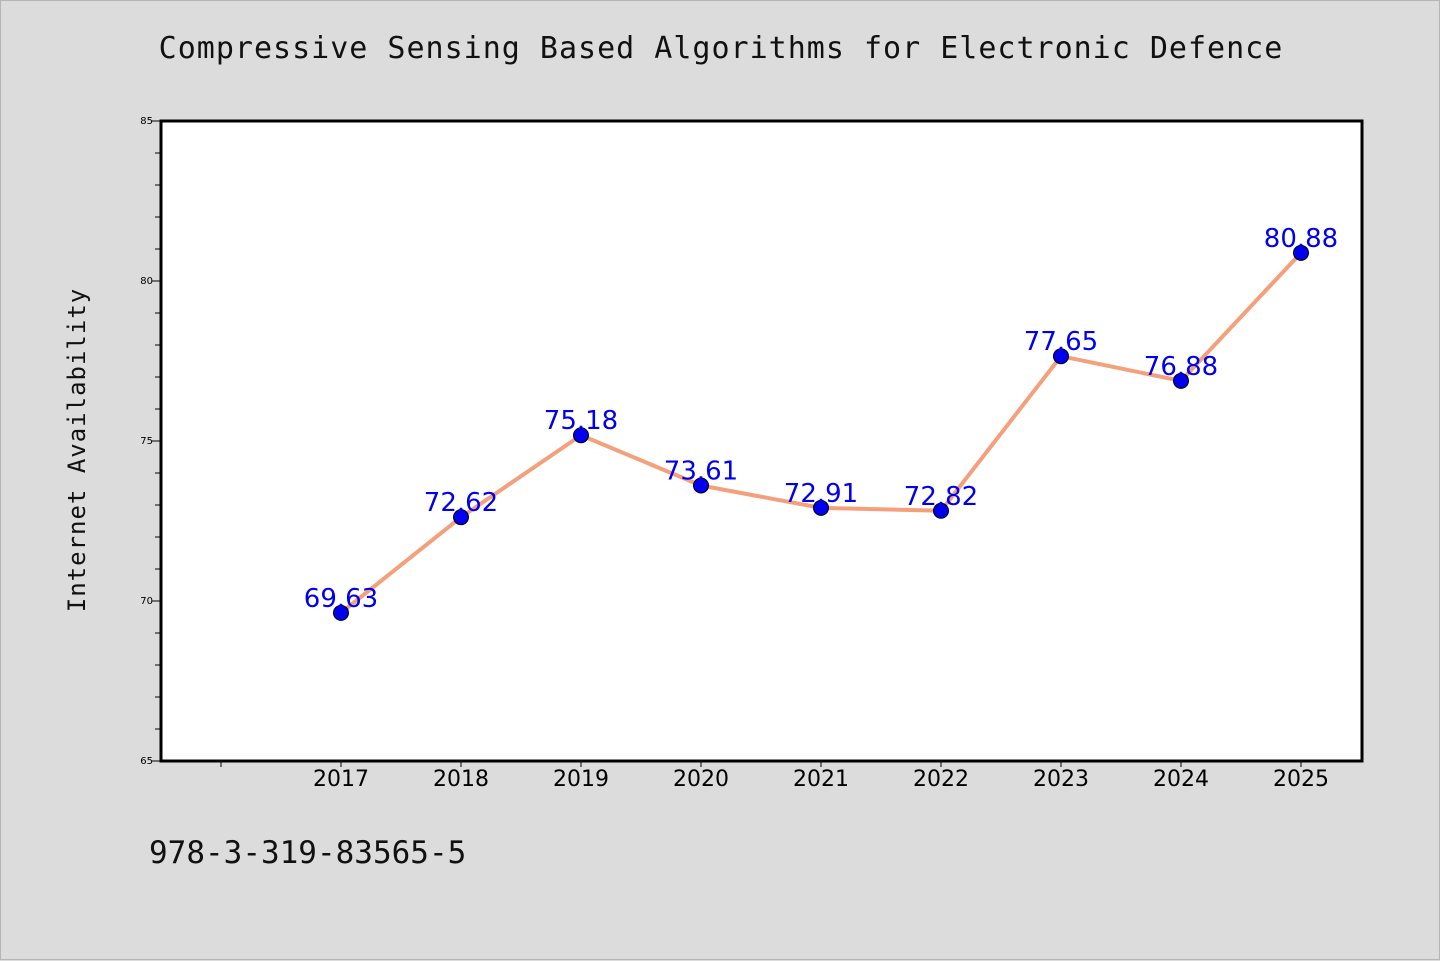 This screenshot has height=961, width=1440. I want to click on x-tick-label: 2020, so click(701, 779).